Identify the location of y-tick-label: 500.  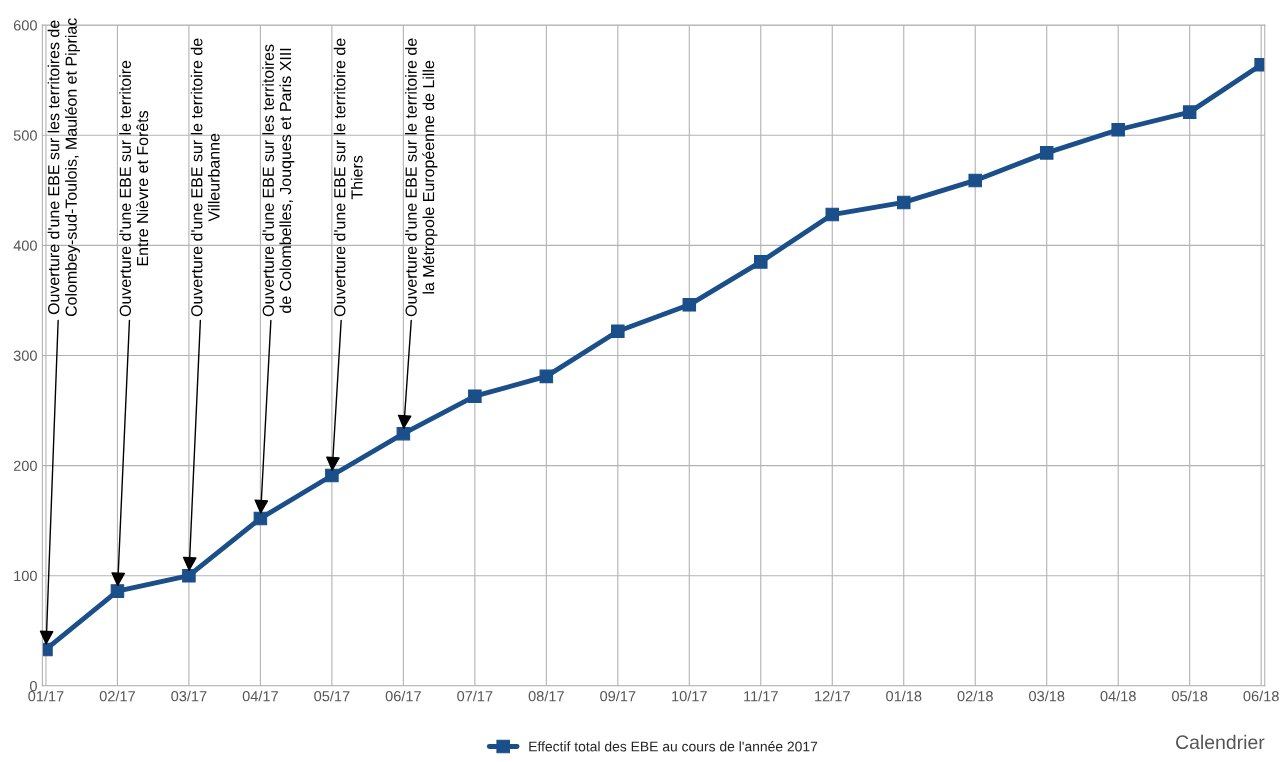
(25, 135).